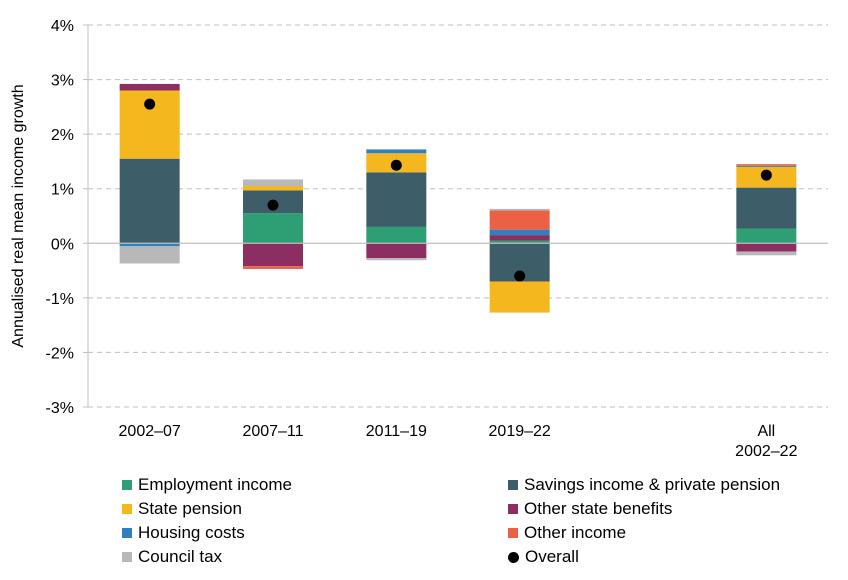 This screenshot has height=580, width=848. What do you see at coordinates (62, 190) in the screenshot?
I see `y-tick-label: 1%` at bounding box center [62, 190].